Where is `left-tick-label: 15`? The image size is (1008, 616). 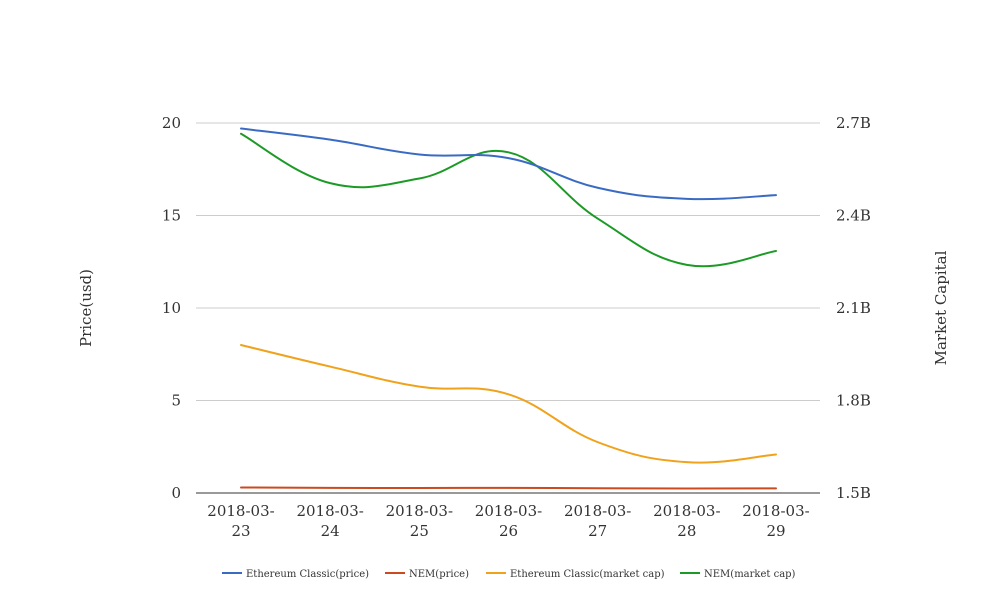 left-tick-label: 15 is located at coordinates (171, 216).